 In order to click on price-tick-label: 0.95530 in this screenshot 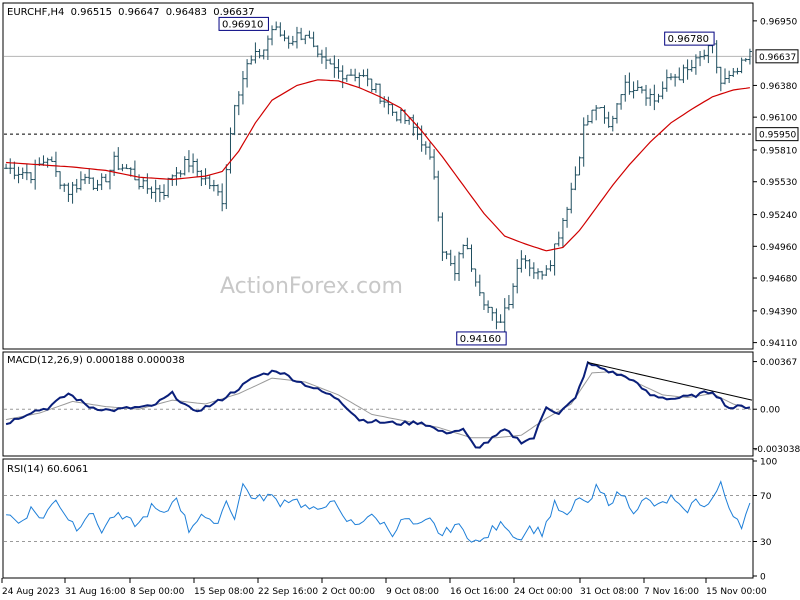, I will do `click(778, 183)`.